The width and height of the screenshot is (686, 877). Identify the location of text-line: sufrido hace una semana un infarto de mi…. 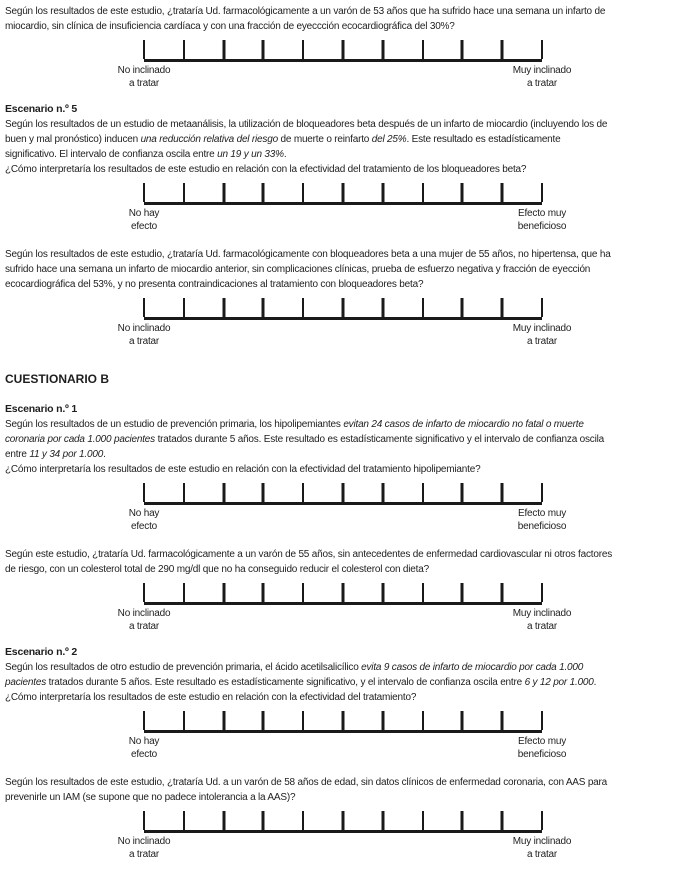
(298, 269).